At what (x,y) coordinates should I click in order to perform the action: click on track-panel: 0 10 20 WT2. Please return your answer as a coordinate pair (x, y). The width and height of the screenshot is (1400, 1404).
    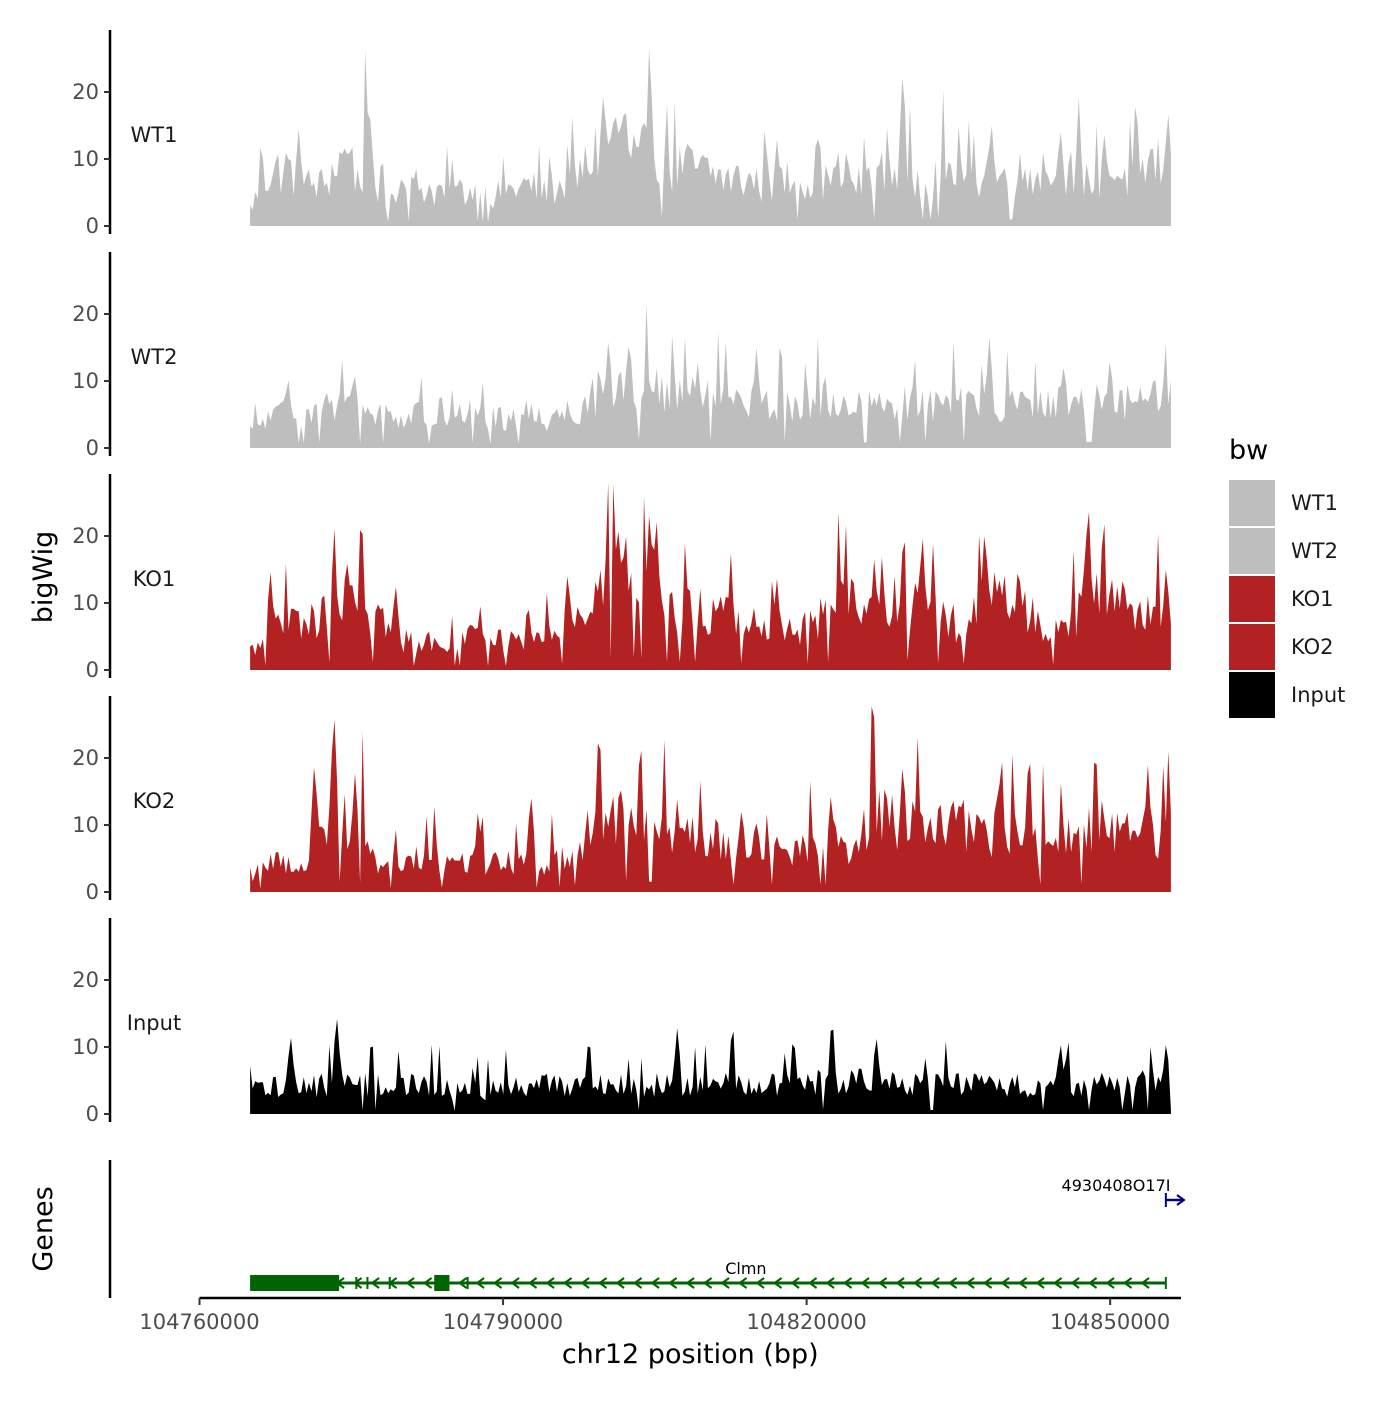
    Looking at the image, I should click on (621, 356).